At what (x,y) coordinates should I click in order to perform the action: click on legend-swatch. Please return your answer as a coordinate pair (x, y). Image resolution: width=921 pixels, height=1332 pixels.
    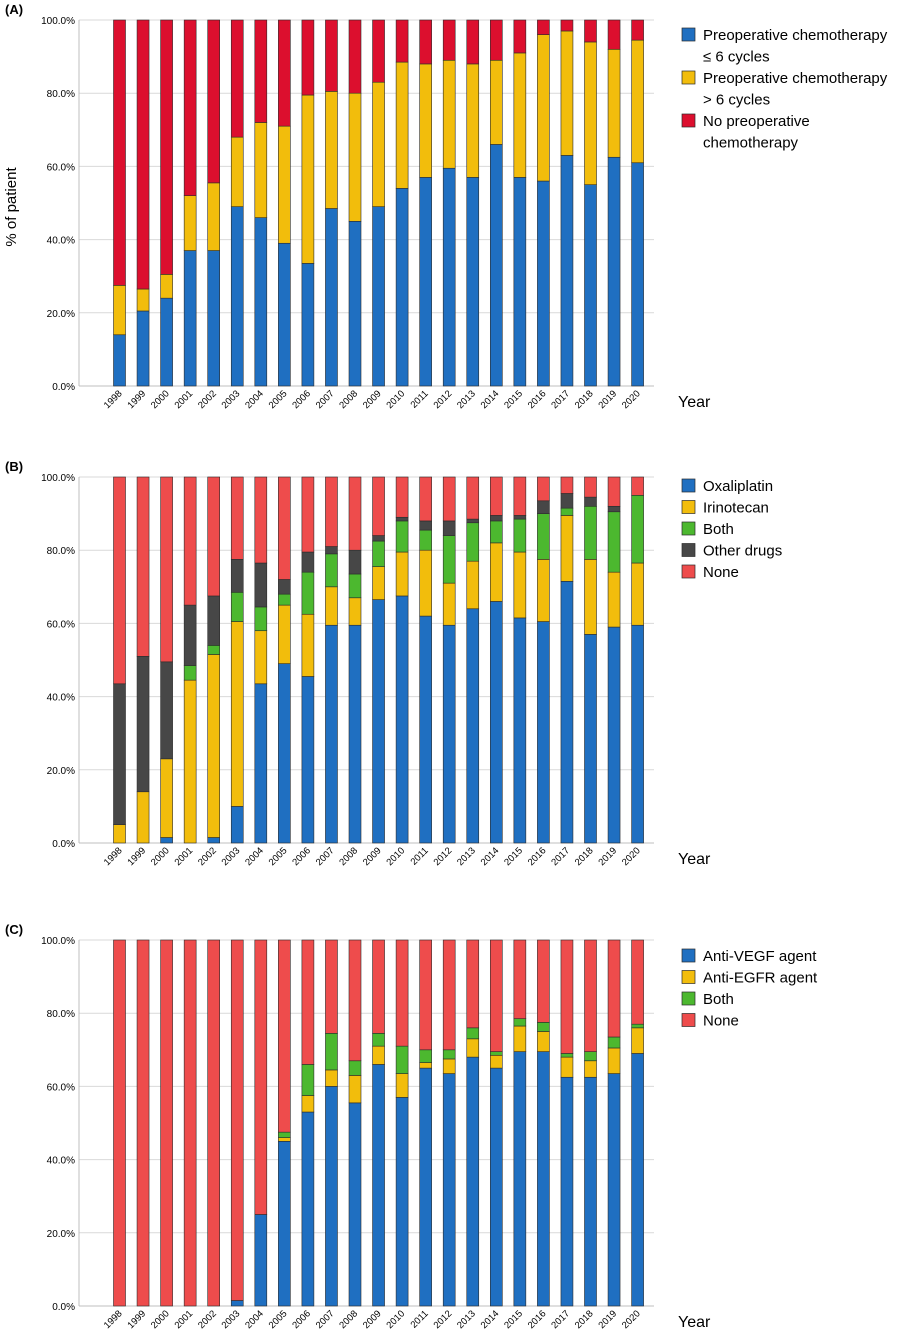
    Looking at the image, I should click on (688, 77).